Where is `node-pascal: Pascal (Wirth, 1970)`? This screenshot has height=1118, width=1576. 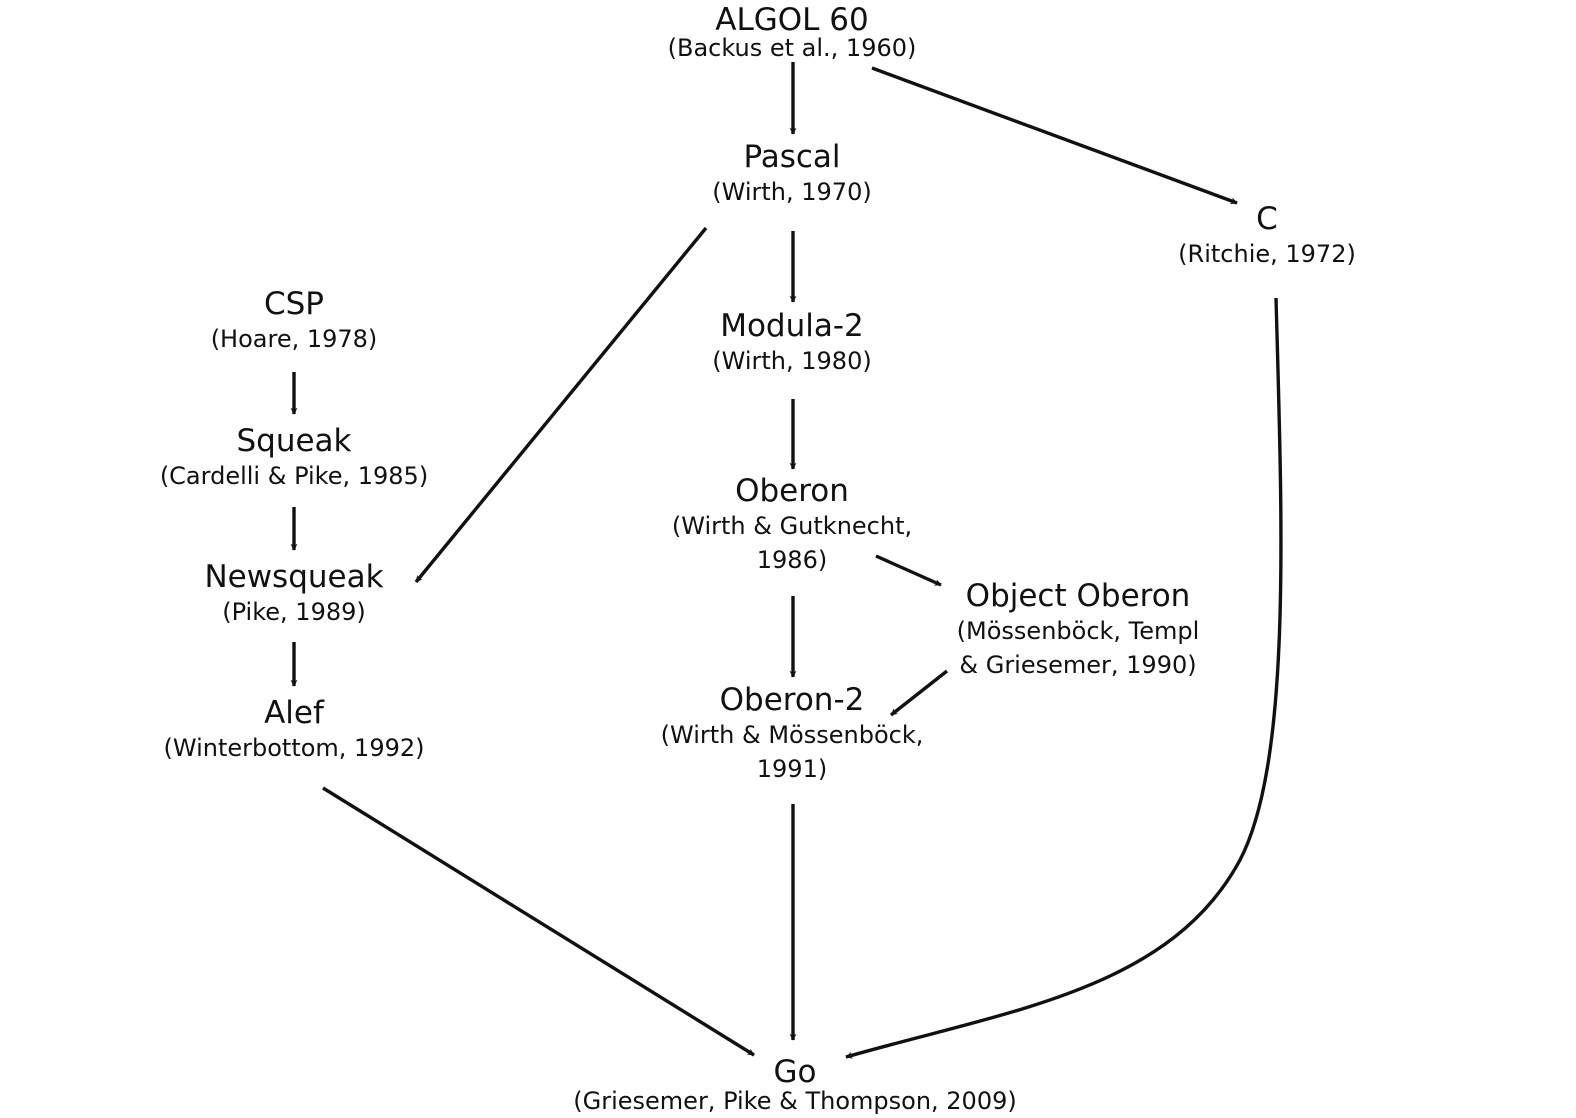
node-pascal: Pascal (Wirth, 1970) is located at coordinates (792, 174).